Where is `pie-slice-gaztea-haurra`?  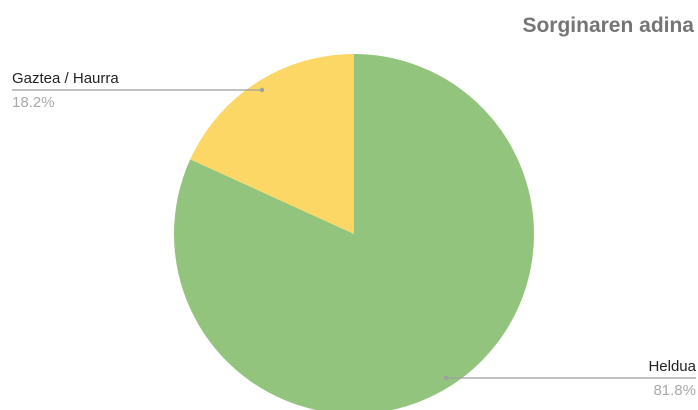 pie-slice-gaztea-haurra is located at coordinates (272, 144).